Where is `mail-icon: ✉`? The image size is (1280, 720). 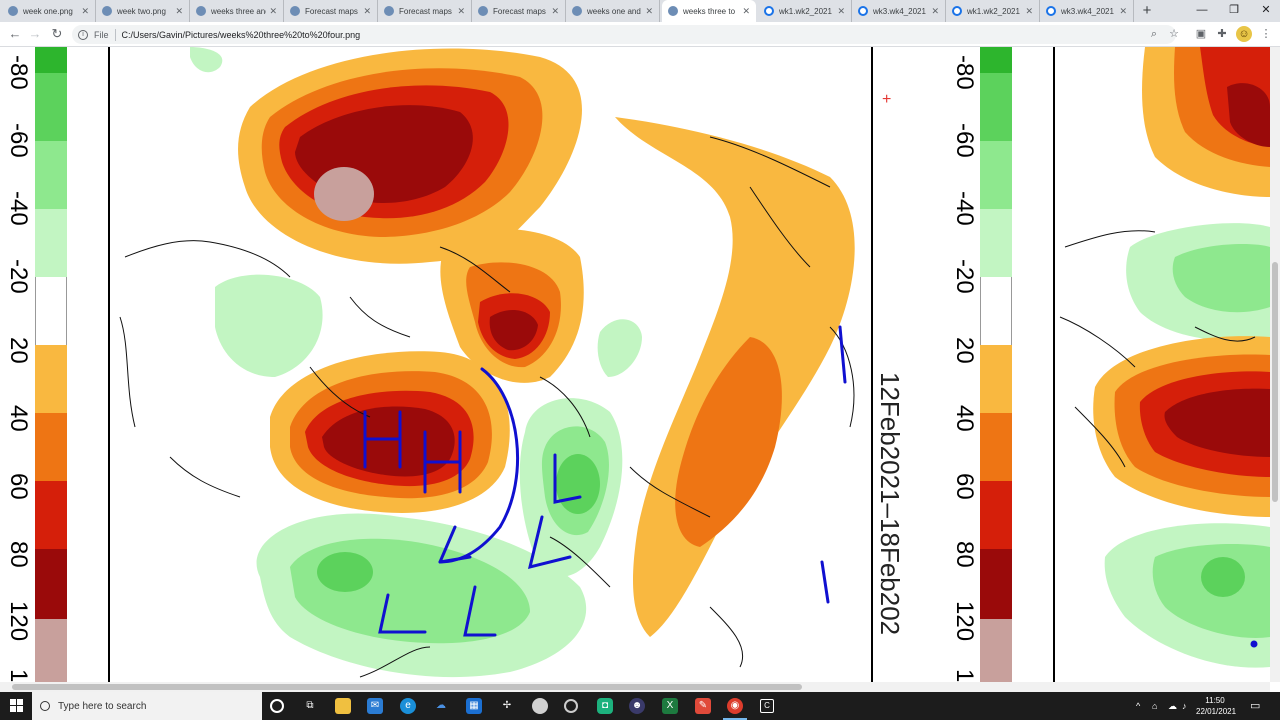
mail-icon: ✉ is located at coordinates (375, 706).